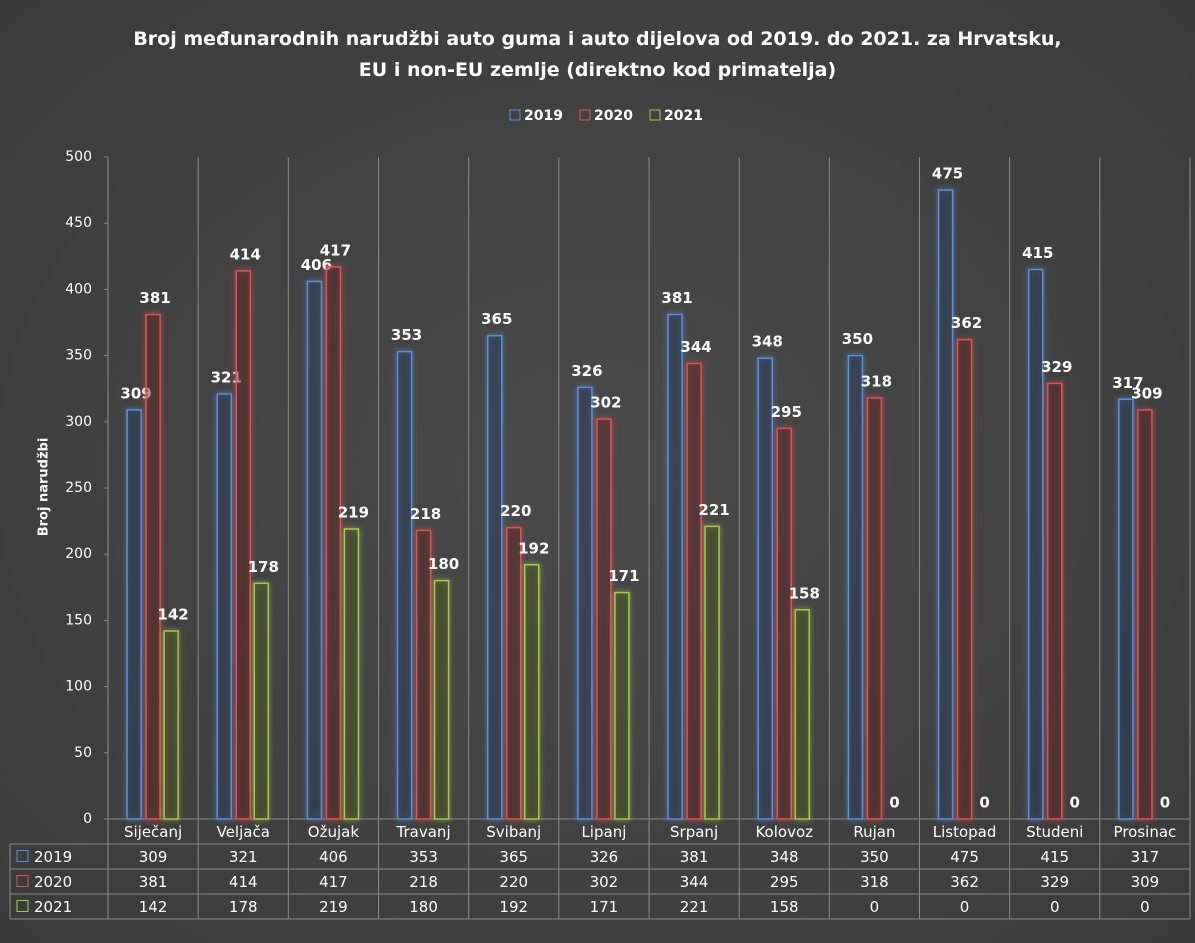 The height and width of the screenshot is (943, 1195). What do you see at coordinates (423, 907) in the screenshot?
I see `table-value: 180` at bounding box center [423, 907].